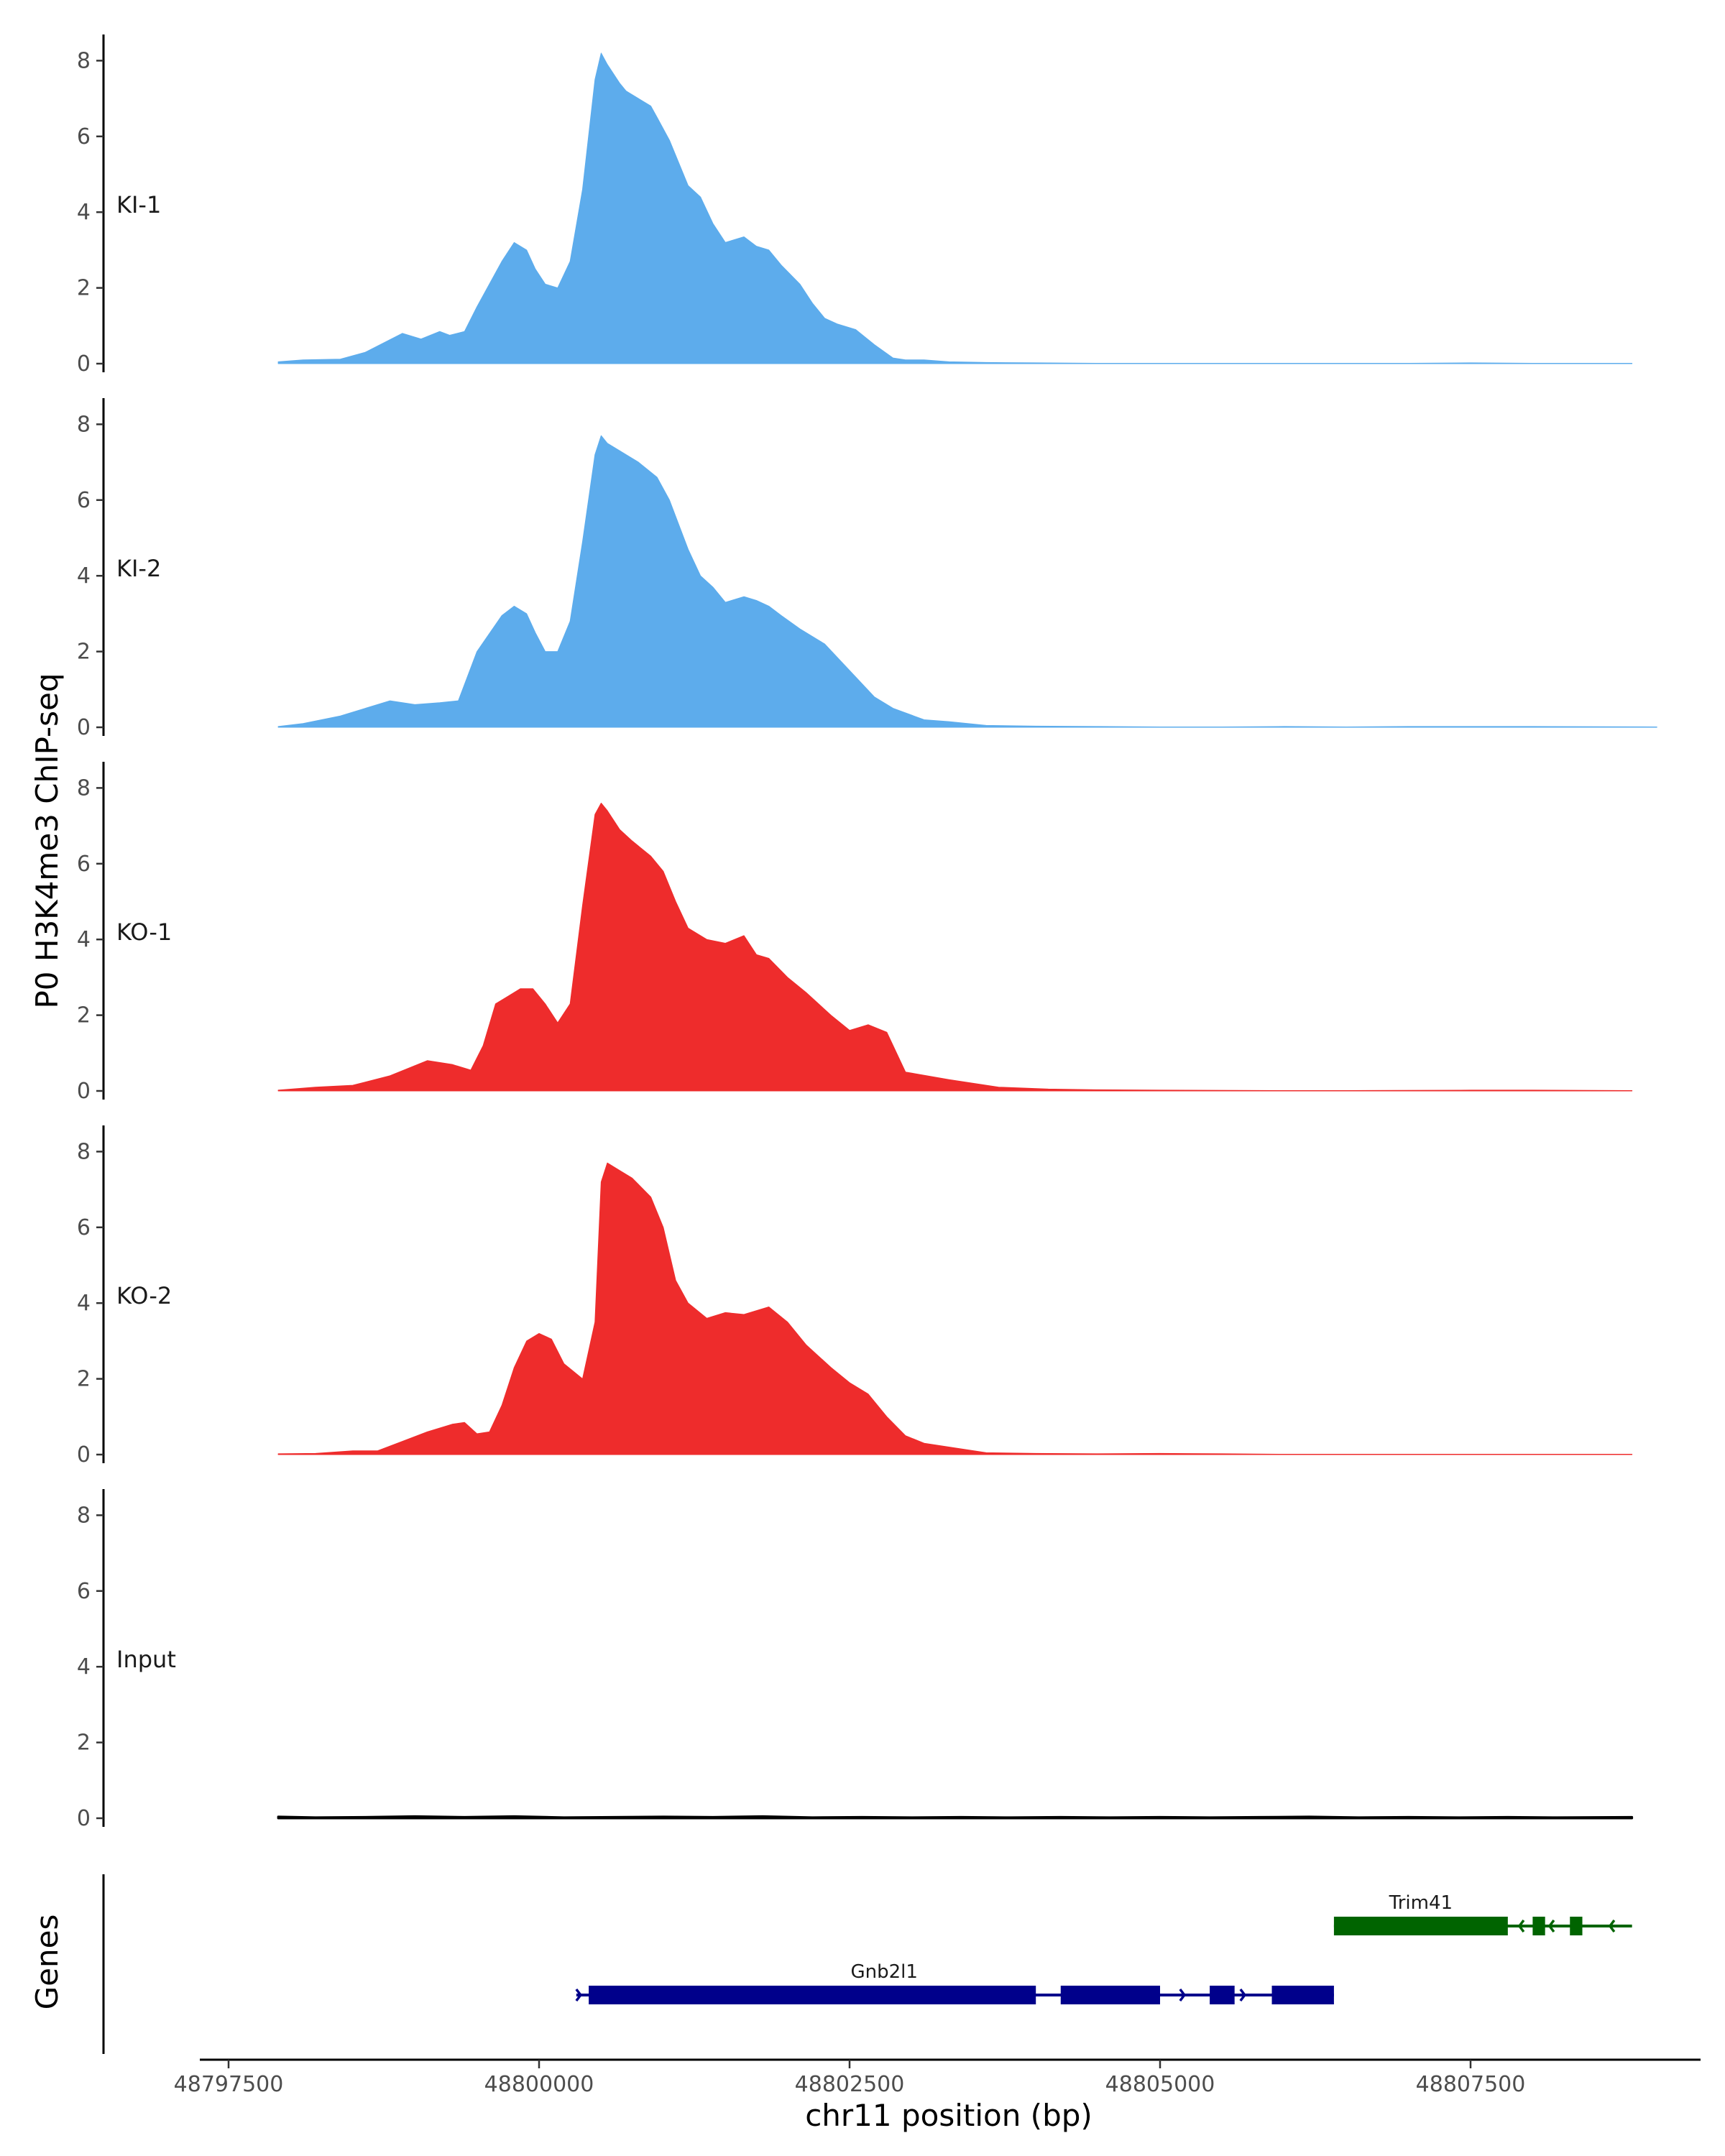 This screenshot has height=2156, width=1725. I want to click on track-ko-1: 0 2 4 6 8 KO-1, so click(855, 933).